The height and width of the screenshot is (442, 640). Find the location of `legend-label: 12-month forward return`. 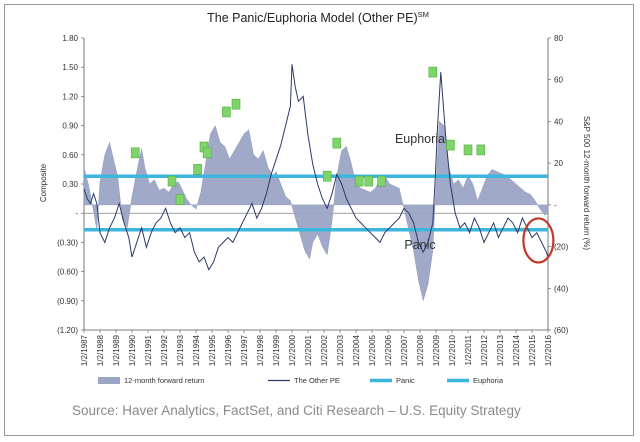

legend-label: 12-month forward return is located at coordinates (164, 380).